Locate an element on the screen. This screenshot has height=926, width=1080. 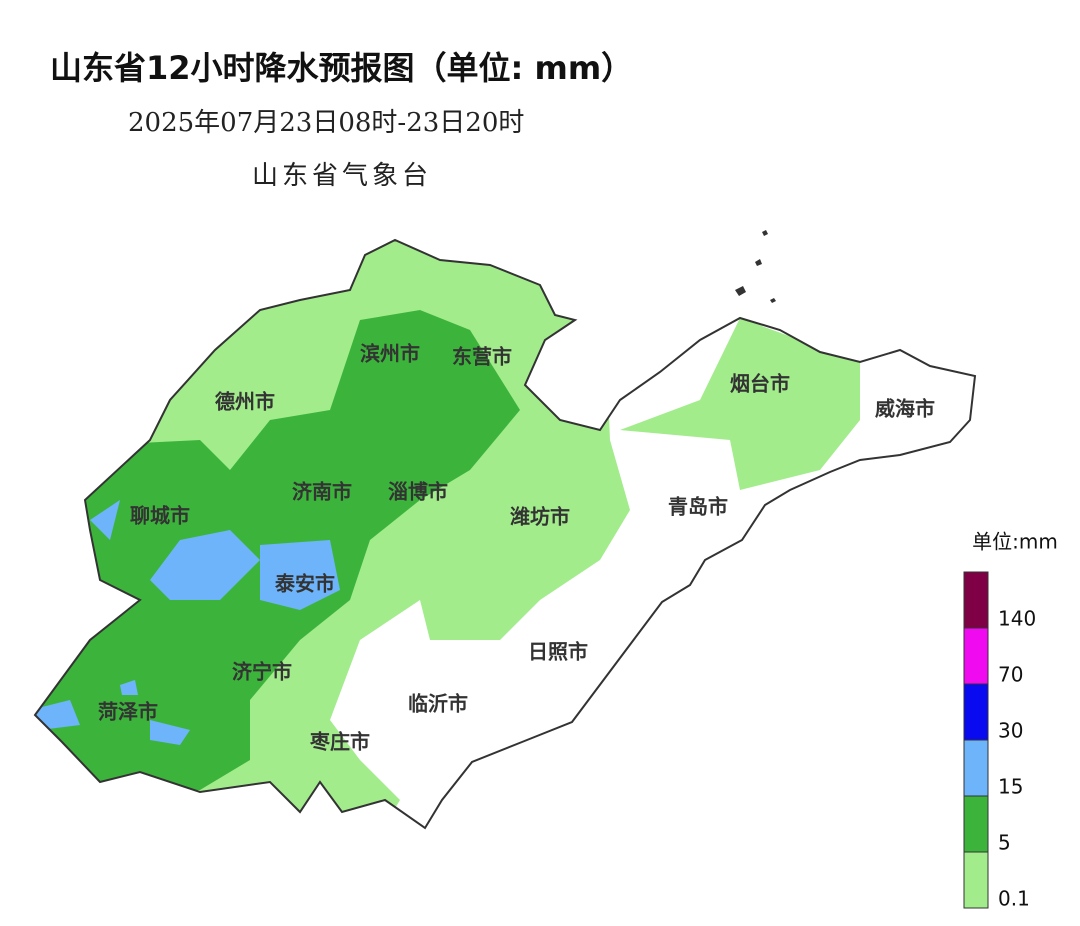
city-label: 泰安市 is located at coordinates (304, 584).